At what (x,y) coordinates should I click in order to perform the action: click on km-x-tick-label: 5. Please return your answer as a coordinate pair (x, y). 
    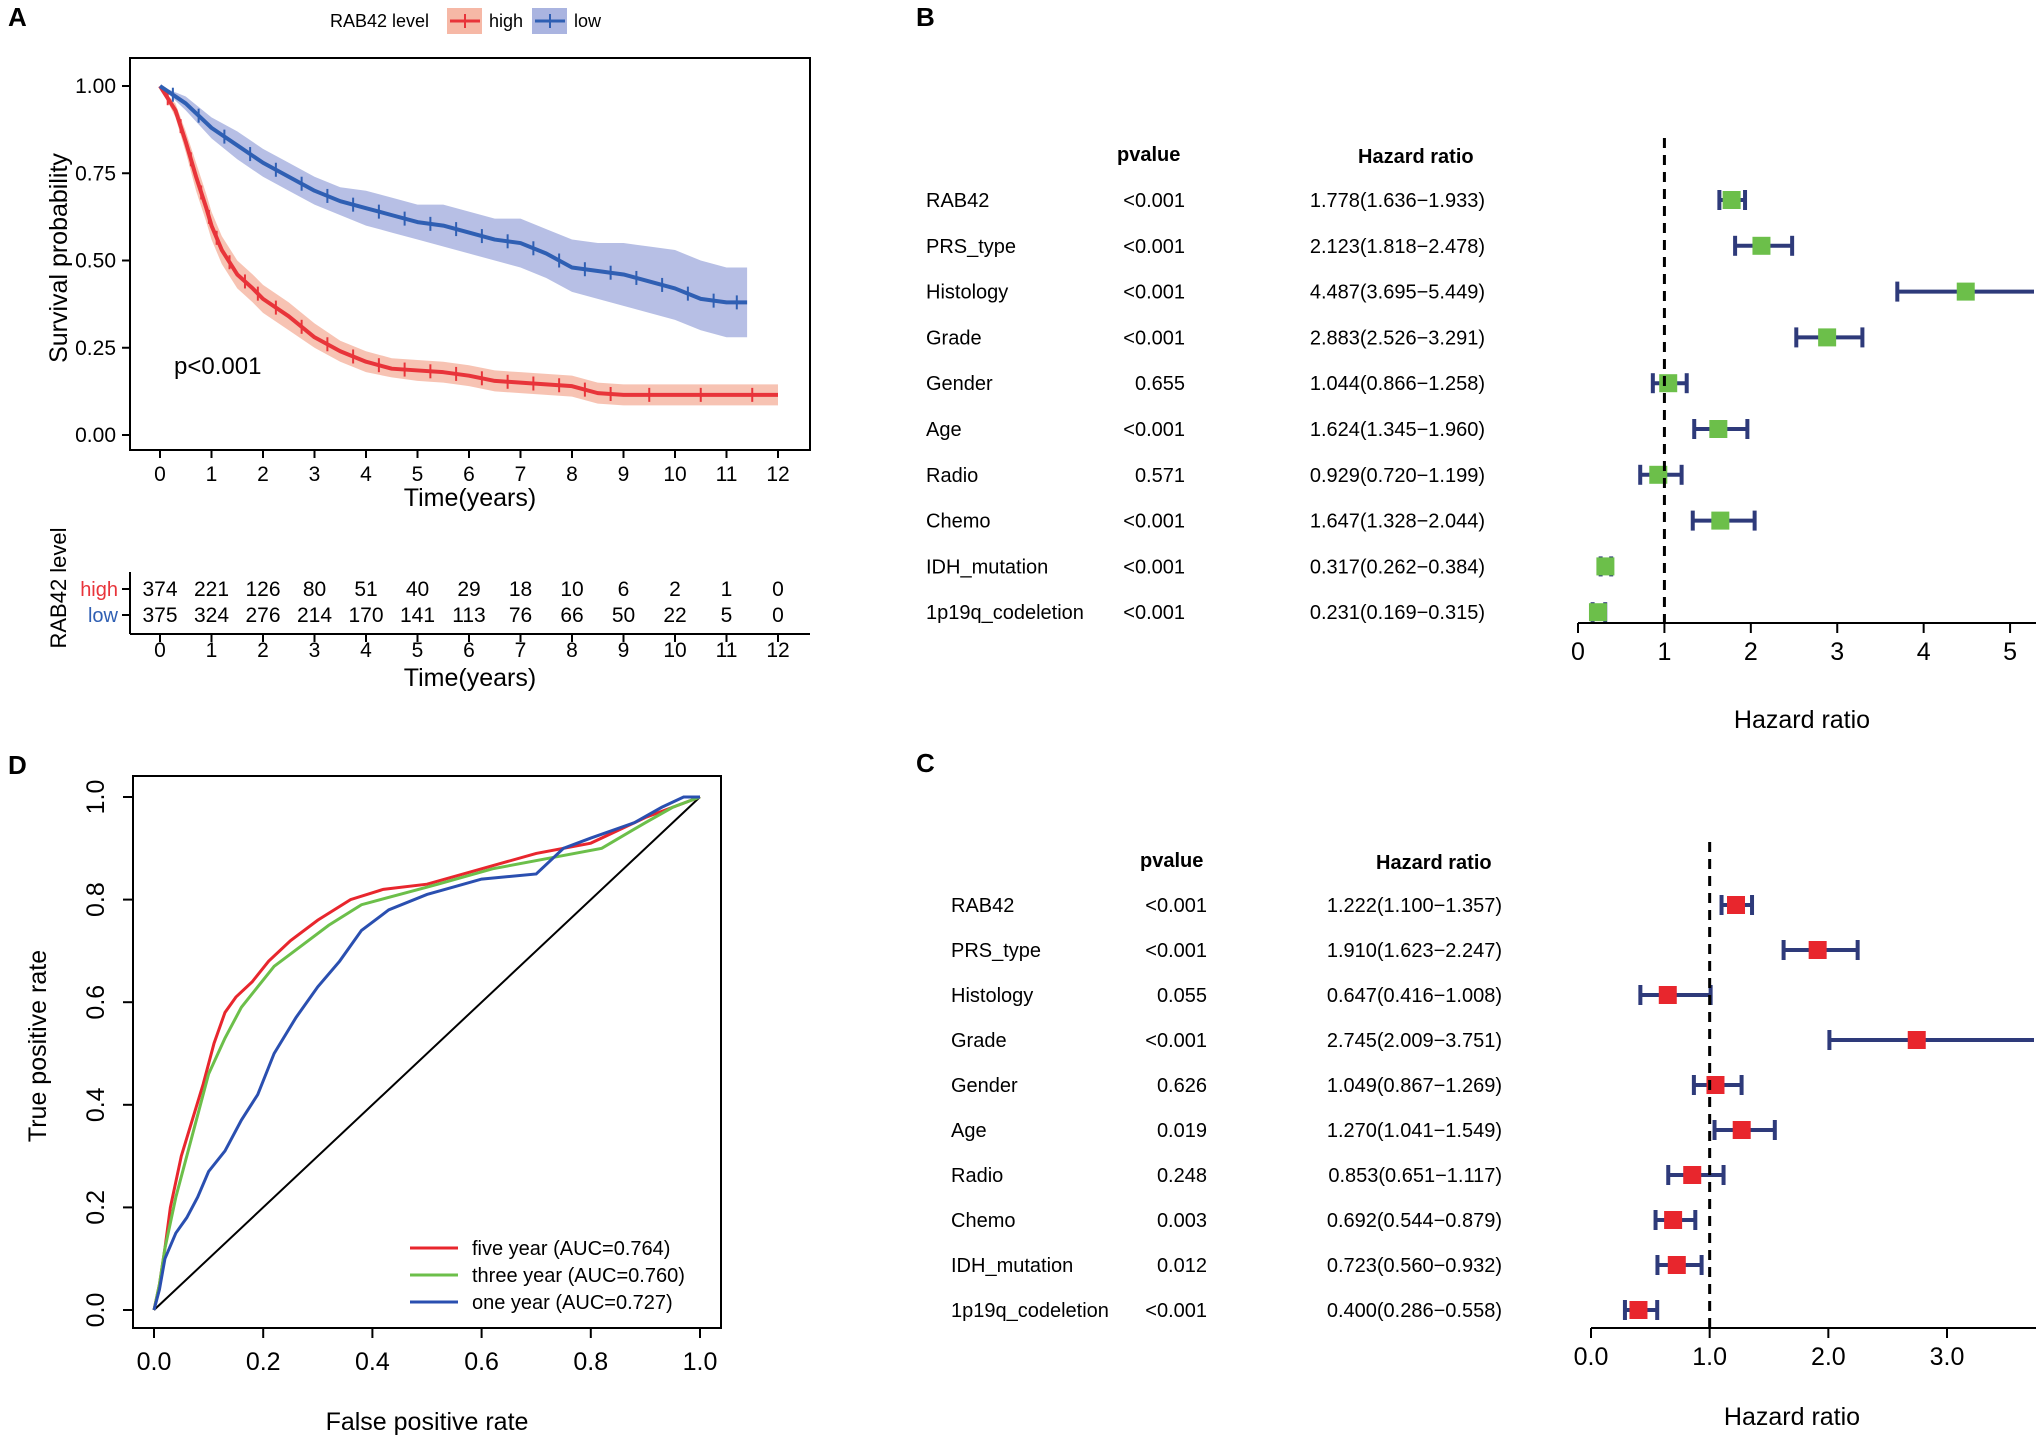
    Looking at the image, I should click on (418, 474).